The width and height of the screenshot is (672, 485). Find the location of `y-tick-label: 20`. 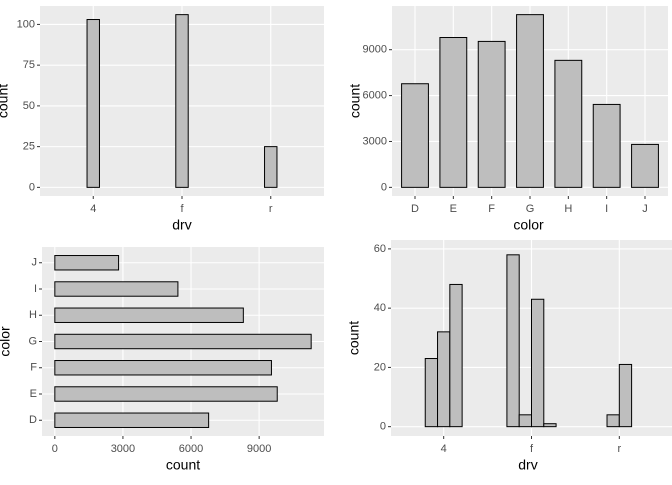

y-tick-label: 20 is located at coordinates (380, 367).